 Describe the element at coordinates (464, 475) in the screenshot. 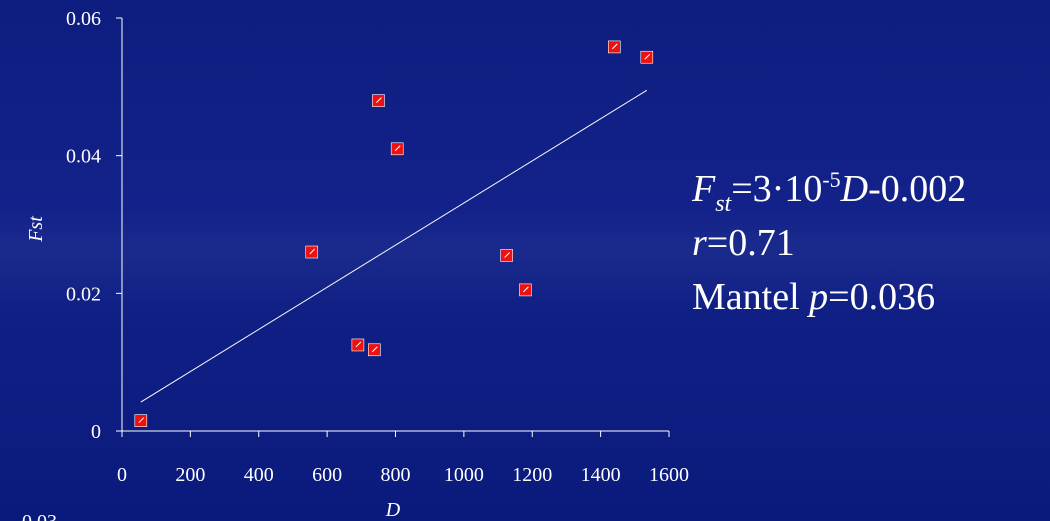

I see `x-tick-label: 1000` at that location.